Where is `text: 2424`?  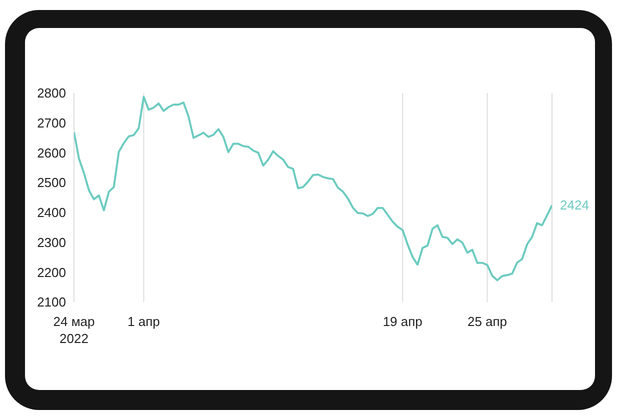 text: 2424 is located at coordinates (574, 204).